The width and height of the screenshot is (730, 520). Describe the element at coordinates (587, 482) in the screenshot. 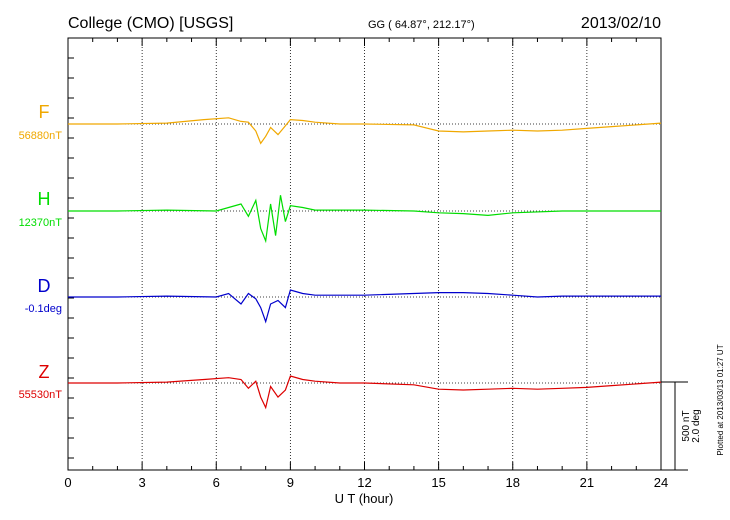

I see `x-tick-label: 21` at that location.